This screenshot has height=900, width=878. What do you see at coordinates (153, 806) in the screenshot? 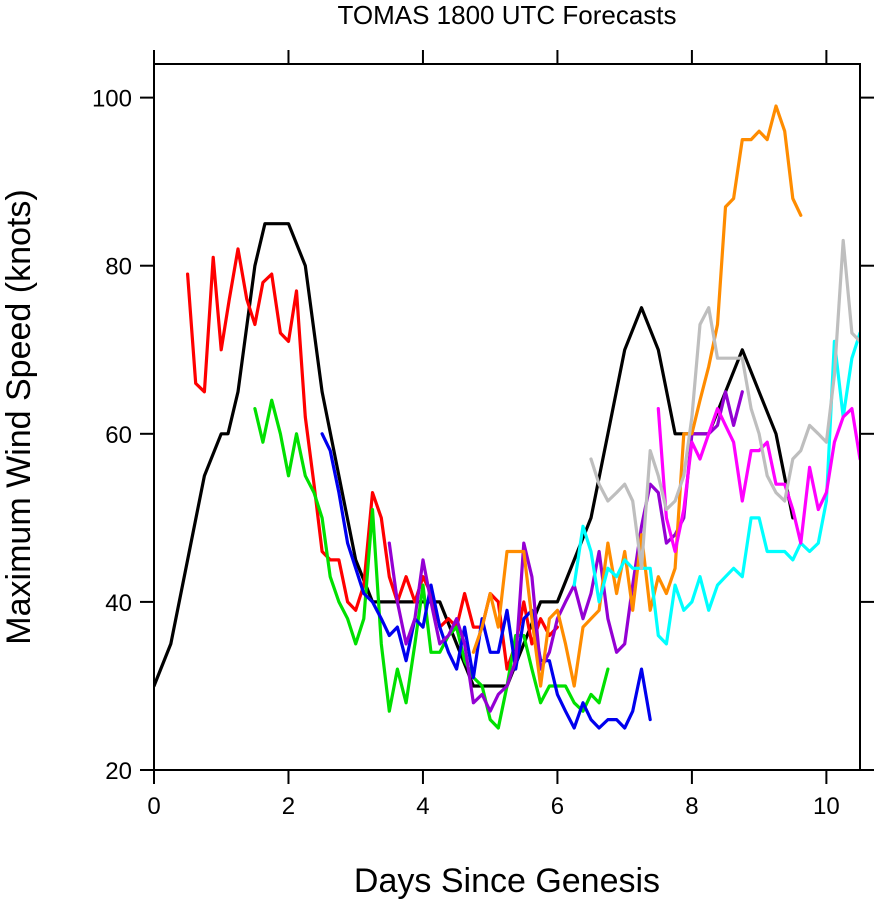
I see `x-tick-label-0: 0` at bounding box center [153, 806].